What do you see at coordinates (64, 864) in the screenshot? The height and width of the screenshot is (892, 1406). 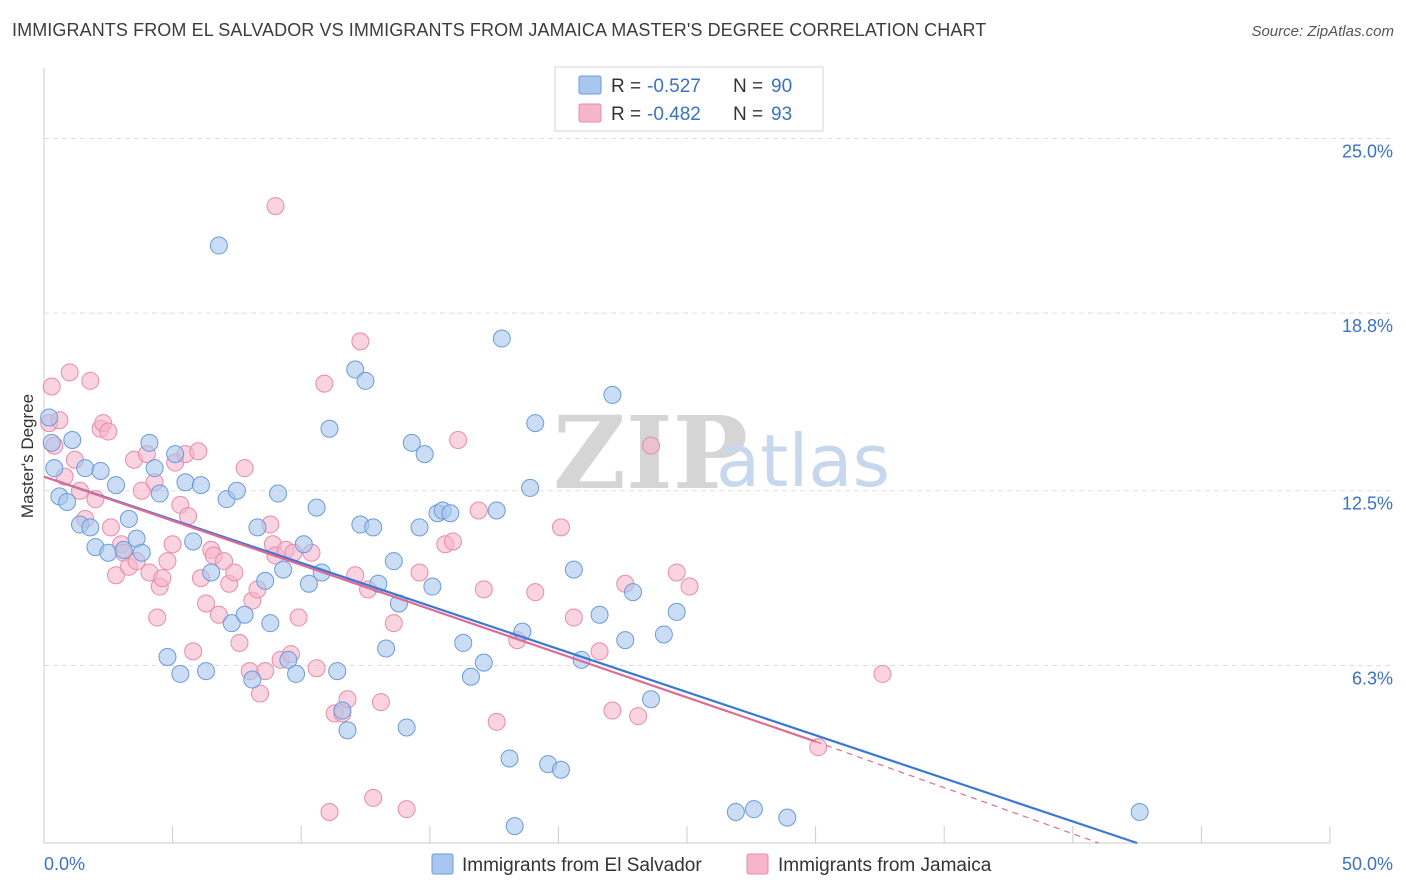 I see `x-tick-label-min: 0.0%` at bounding box center [64, 864].